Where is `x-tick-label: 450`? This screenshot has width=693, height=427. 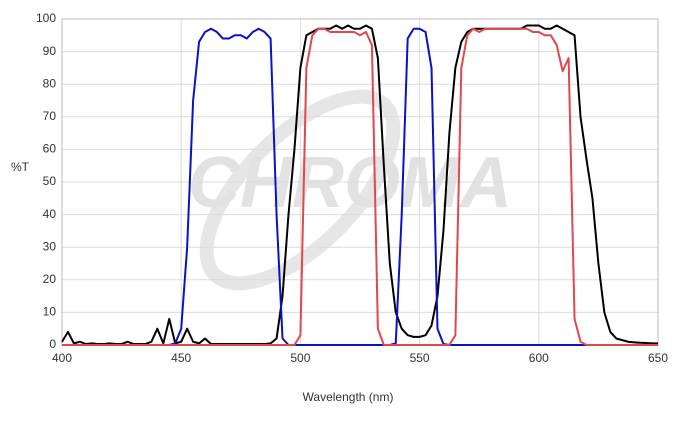 x-tick-label: 450 is located at coordinates (181, 358).